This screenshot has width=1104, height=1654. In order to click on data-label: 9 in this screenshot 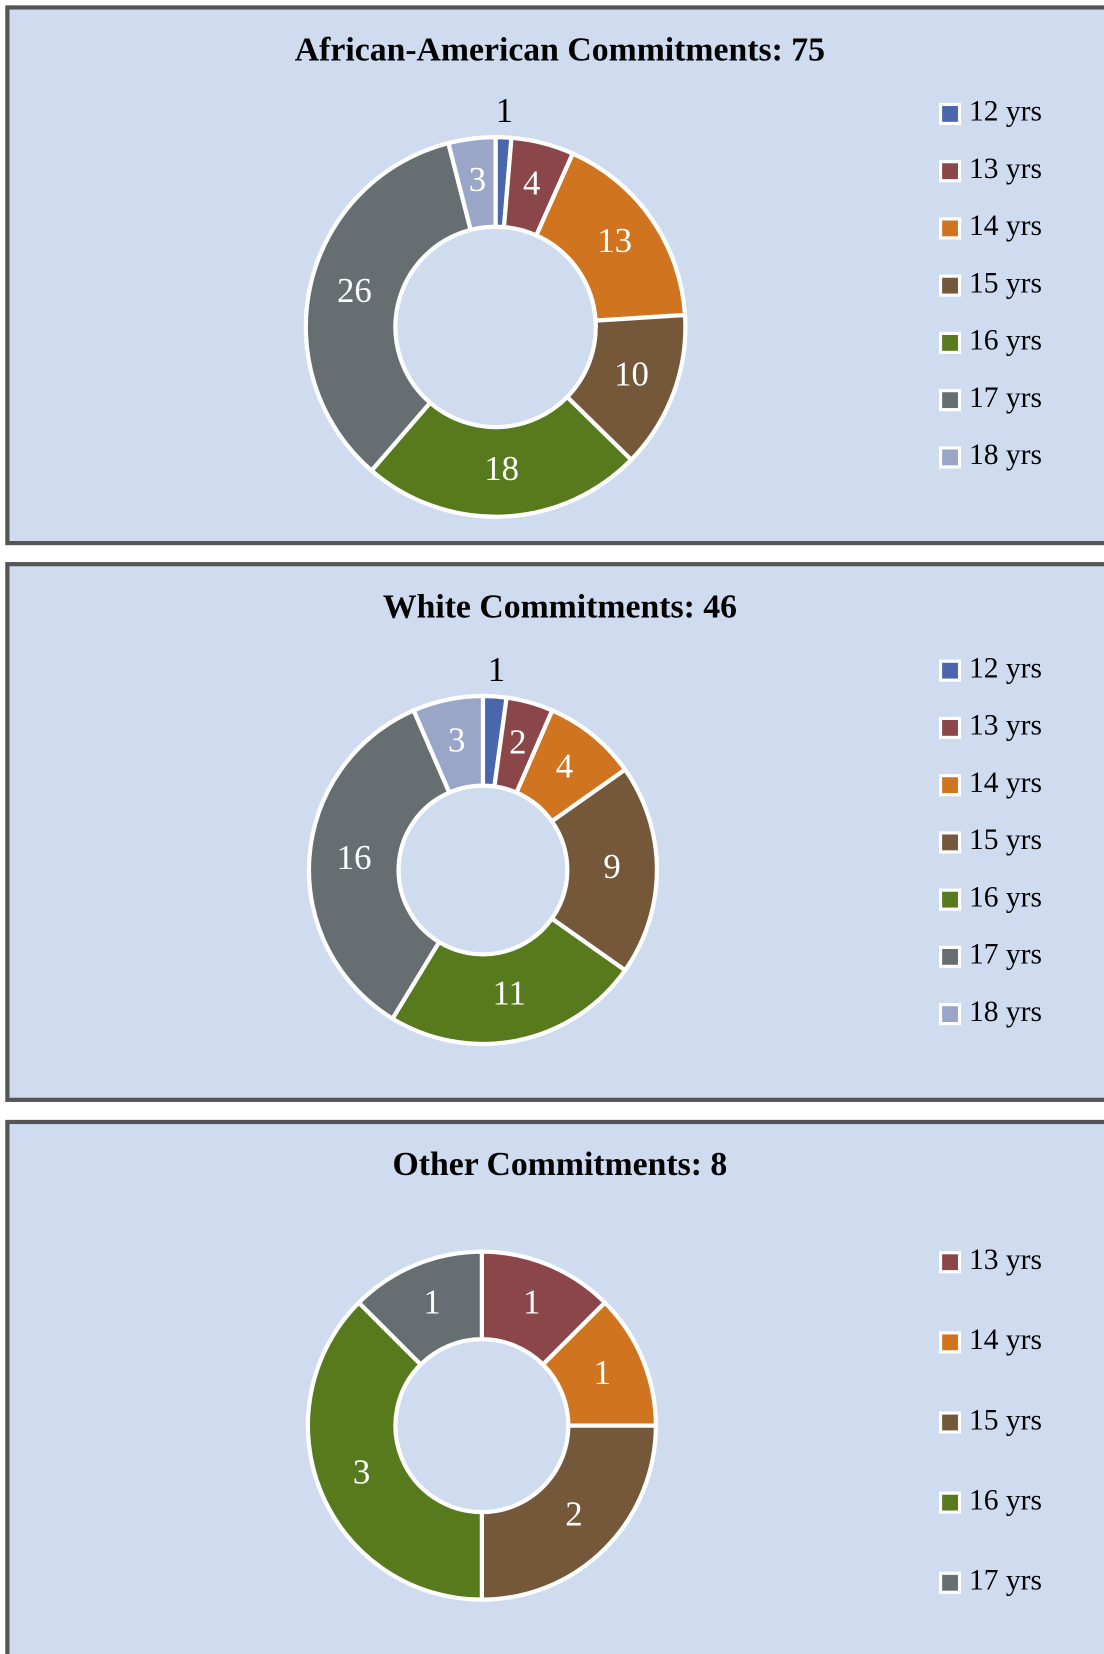, I will do `click(611, 866)`.